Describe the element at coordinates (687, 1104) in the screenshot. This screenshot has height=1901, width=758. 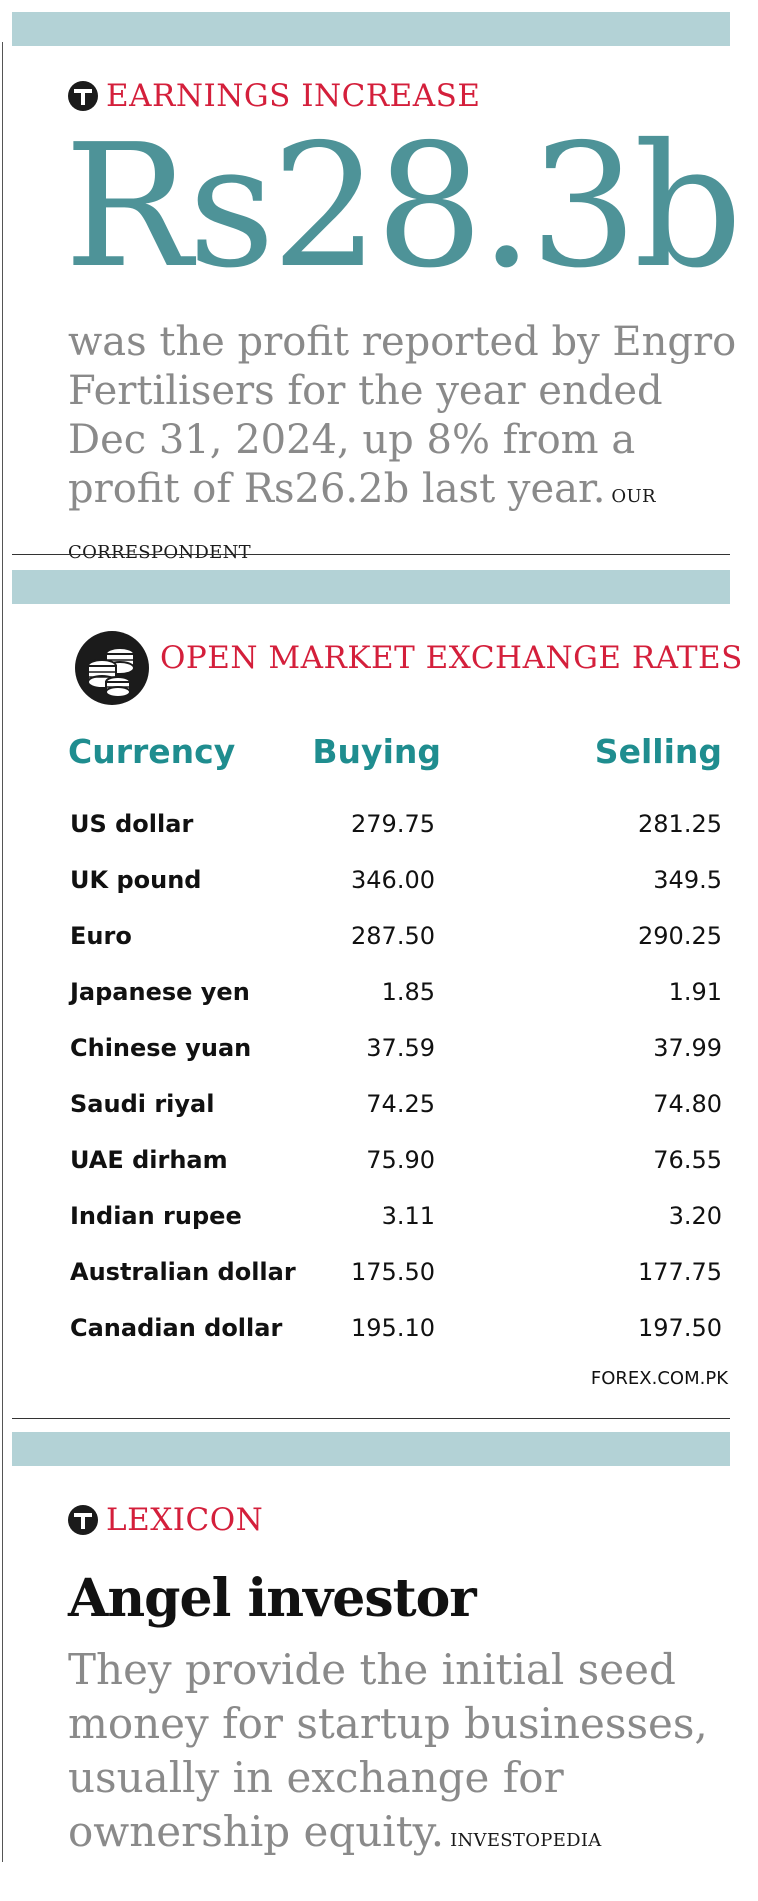
I see `selling-rate: 74.80` at that location.